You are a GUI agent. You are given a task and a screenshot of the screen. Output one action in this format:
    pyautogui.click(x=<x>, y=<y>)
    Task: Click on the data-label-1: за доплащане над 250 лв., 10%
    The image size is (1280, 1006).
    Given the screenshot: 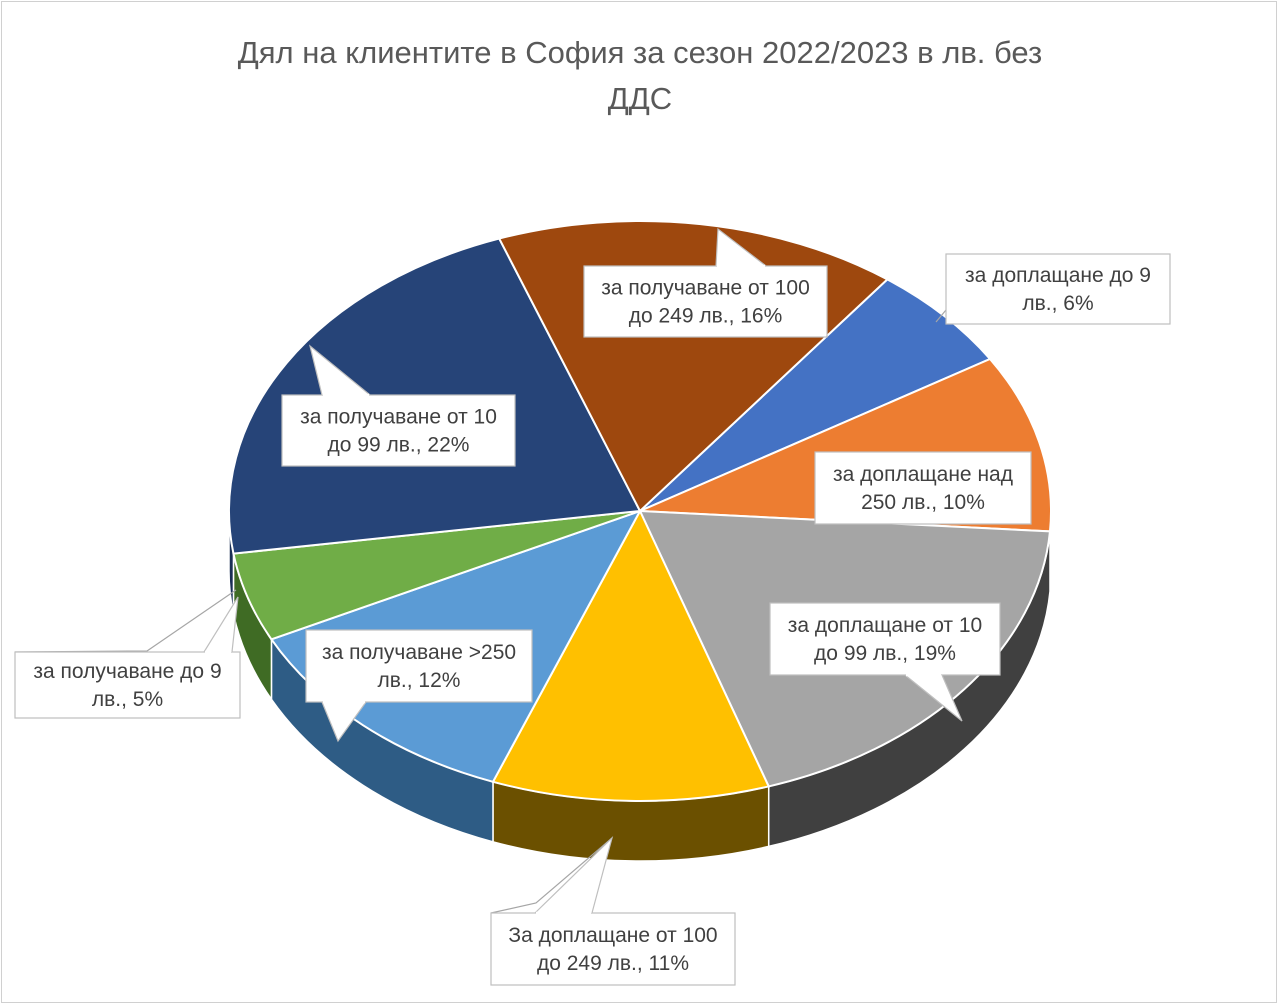 What is the action you would take?
    pyautogui.click(x=923, y=488)
    